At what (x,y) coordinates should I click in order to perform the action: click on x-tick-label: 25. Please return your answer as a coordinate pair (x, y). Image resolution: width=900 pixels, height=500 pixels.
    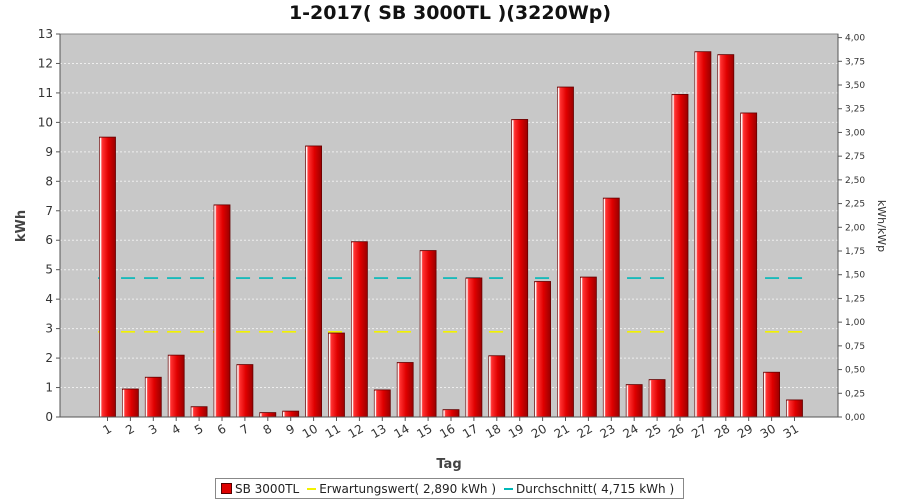
    Looking at the image, I should click on (653, 431).